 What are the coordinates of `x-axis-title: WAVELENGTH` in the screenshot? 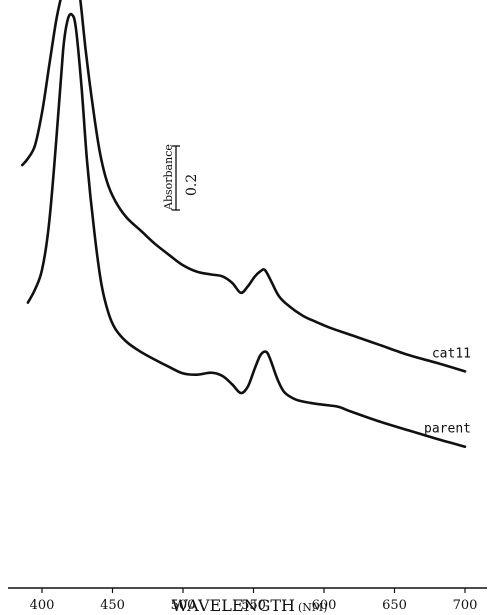 It's located at (233, 605).